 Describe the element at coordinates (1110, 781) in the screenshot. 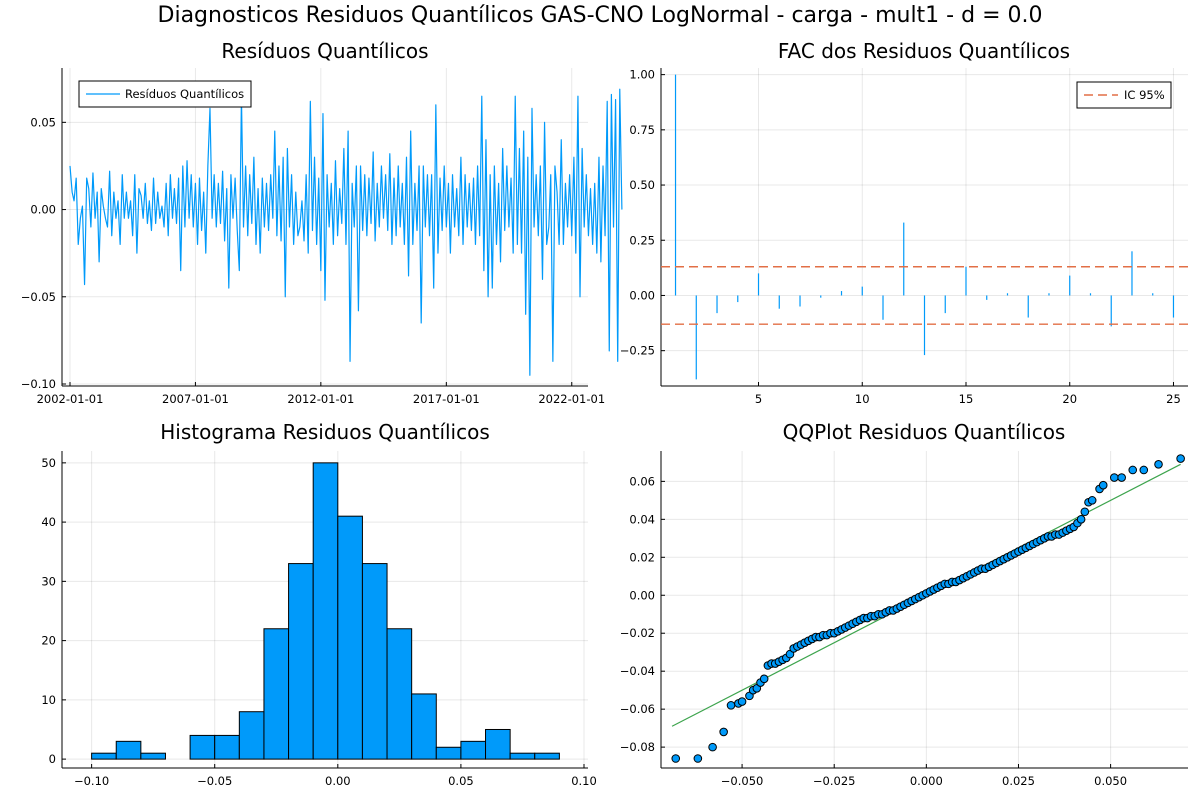

I see `x-tick-label: 0.050` at that location.